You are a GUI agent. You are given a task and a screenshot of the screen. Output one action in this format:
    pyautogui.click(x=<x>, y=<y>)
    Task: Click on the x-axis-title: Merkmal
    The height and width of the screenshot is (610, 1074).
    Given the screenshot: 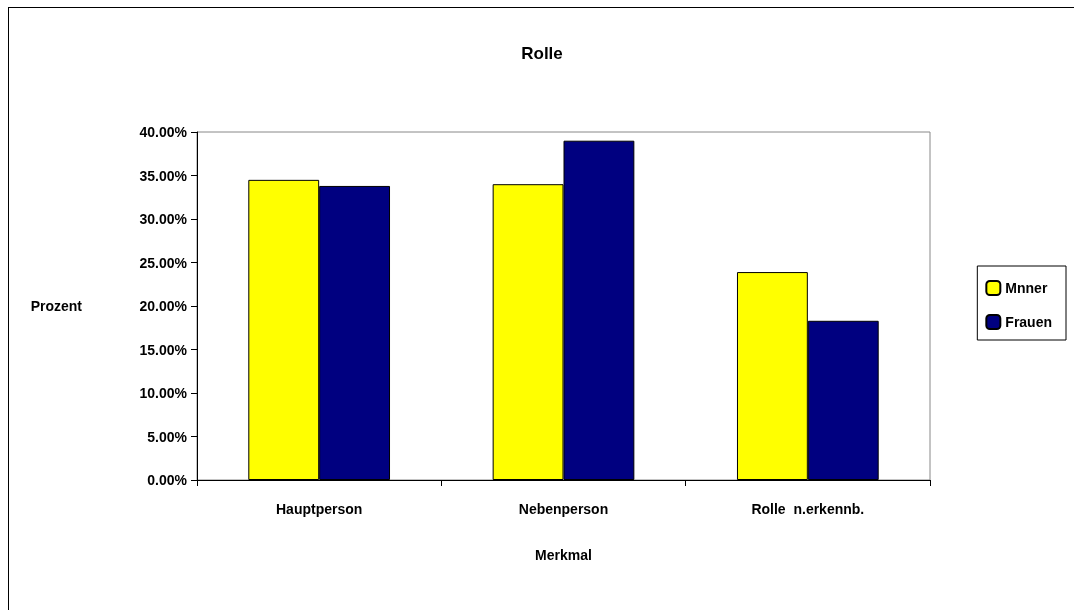 What is the action you would take?
    pyautogui.click(x=563, y=555)
    